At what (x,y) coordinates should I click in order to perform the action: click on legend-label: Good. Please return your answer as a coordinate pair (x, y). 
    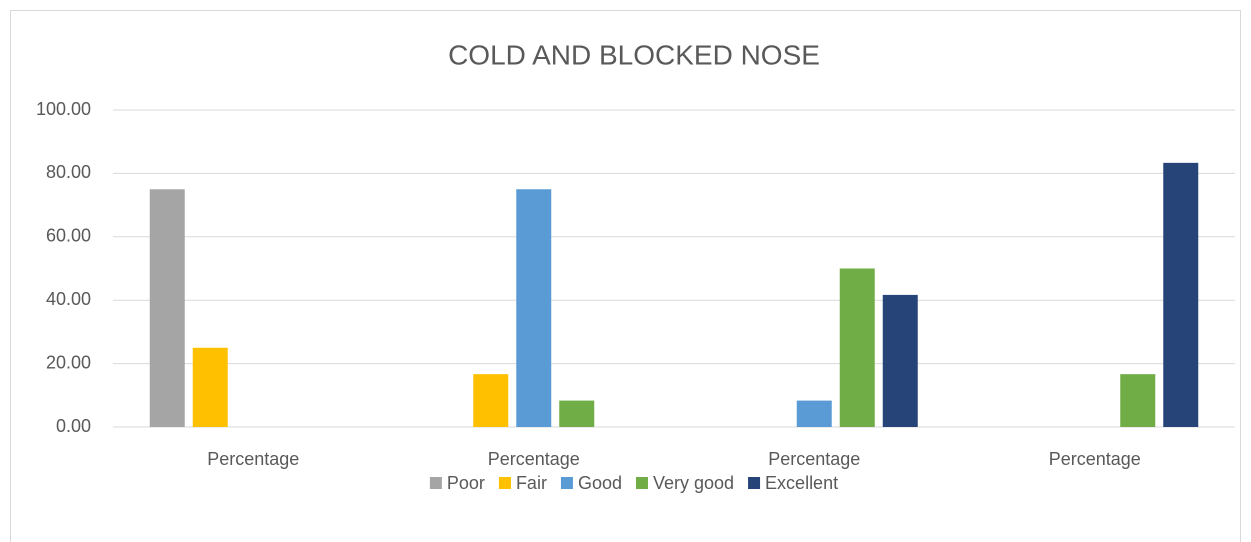
    Looking at the image, I should click on (600, 483).